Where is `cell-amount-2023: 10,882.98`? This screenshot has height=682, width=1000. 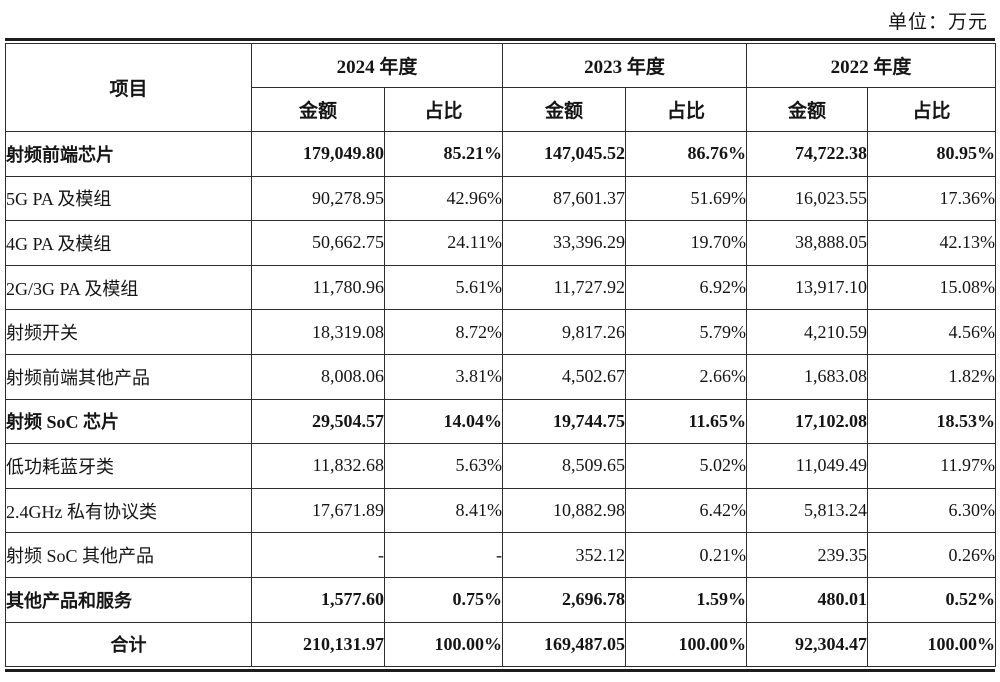 cell-amount-2023: 10,882.98 is located at coordinates (564, 510).